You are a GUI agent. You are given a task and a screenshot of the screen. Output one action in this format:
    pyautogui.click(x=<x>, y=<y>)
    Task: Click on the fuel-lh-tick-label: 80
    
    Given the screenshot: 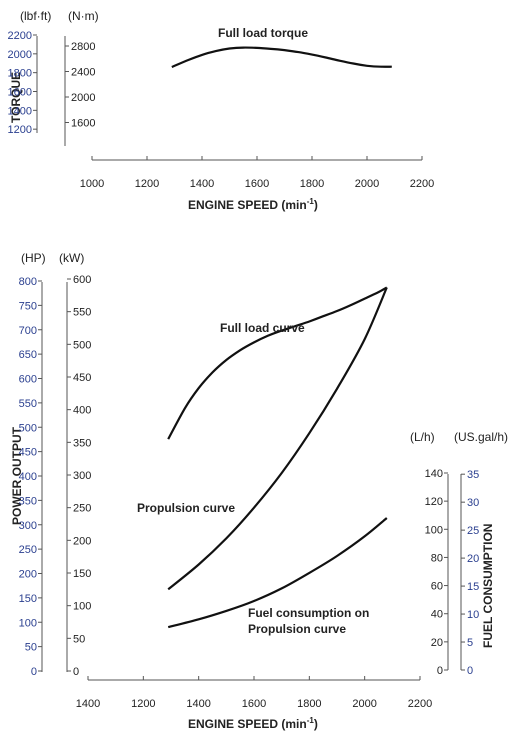 What is the action you would take?
    pyautogui.click(x=437, y=558)
    